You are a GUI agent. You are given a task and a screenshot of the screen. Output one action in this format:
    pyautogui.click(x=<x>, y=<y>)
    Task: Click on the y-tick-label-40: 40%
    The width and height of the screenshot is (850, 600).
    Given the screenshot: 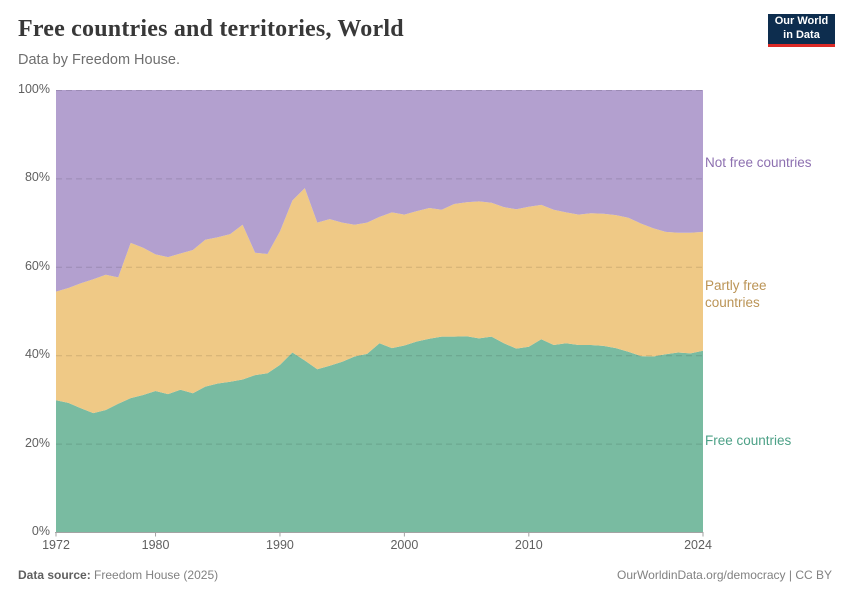 What is the action you would take?
    pyautogui.click(x=37, y=354)
    